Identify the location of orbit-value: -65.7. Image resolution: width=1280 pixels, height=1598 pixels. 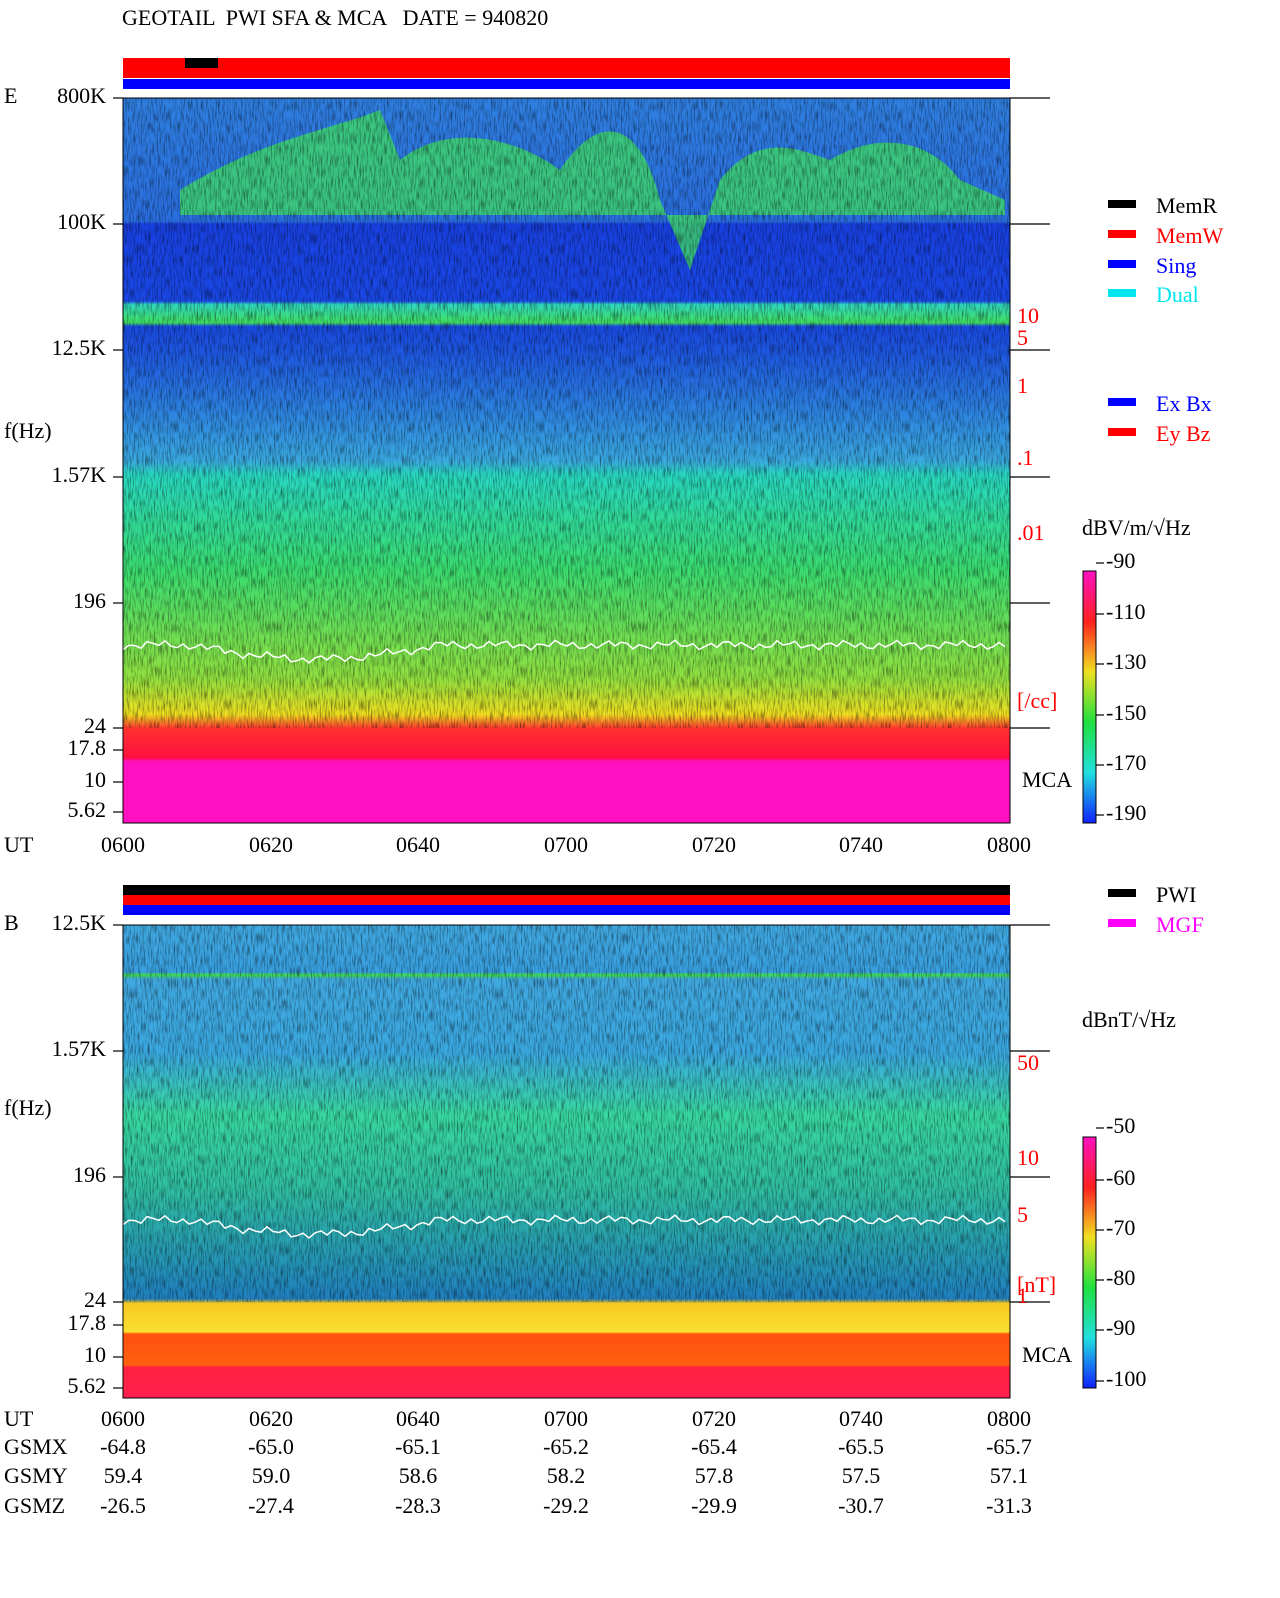
(1009, 1446).